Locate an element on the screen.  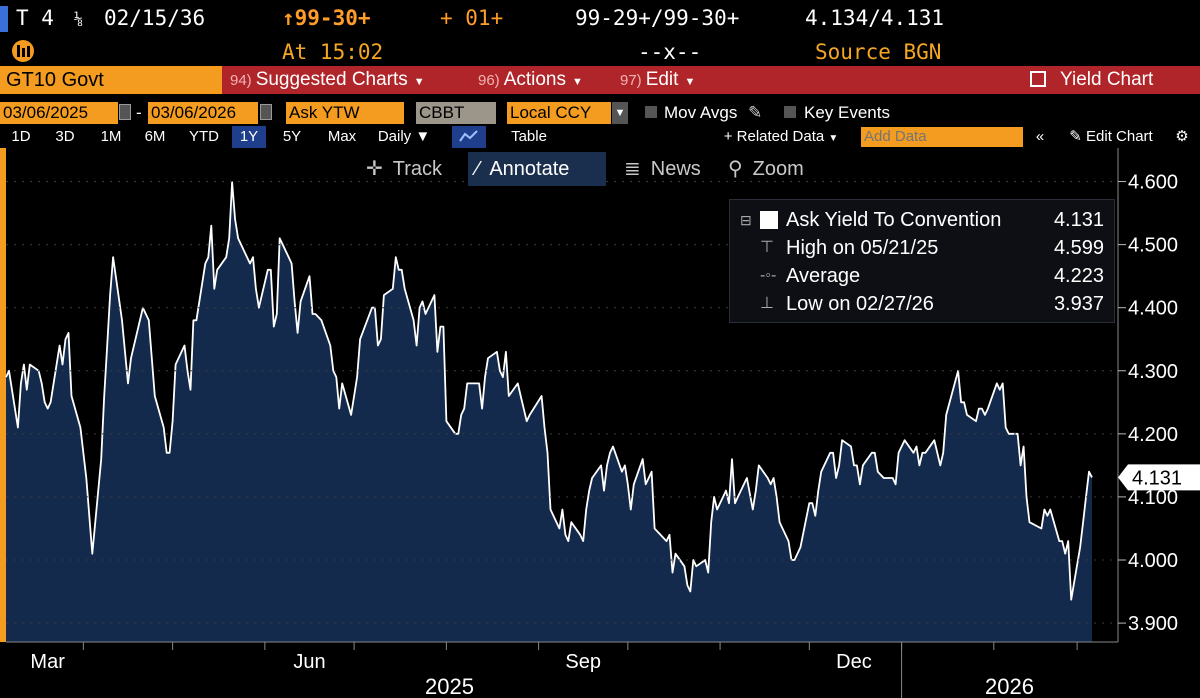
ticker: T 4 is located at coordinates (35, 18).